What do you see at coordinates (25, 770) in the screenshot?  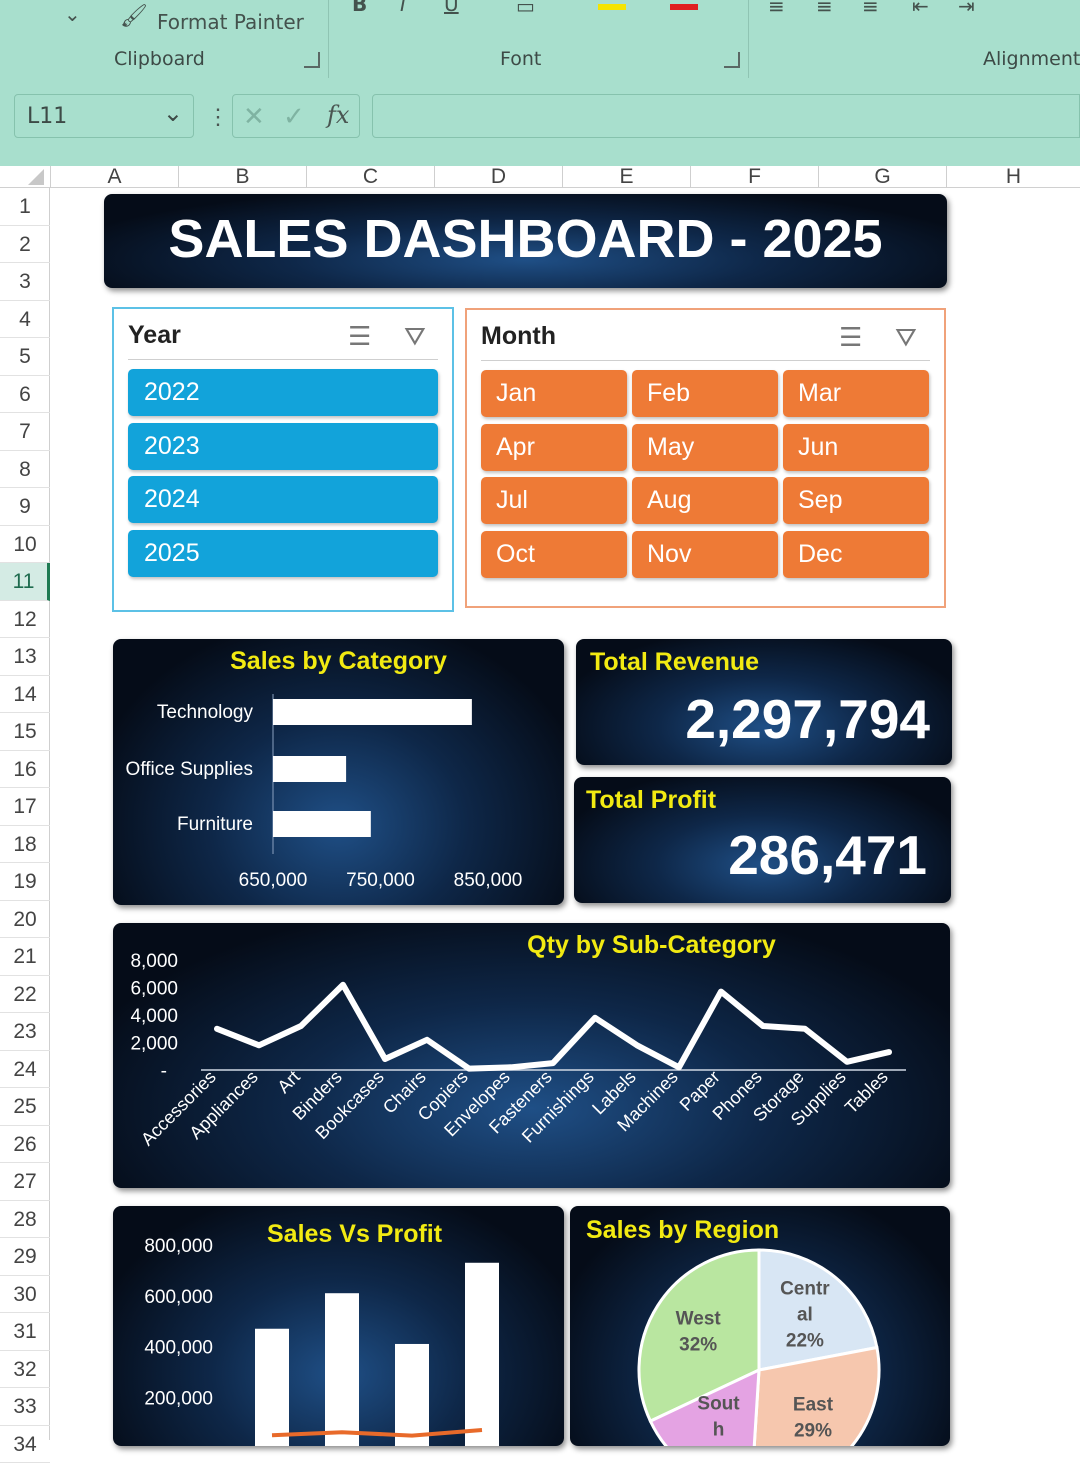 I see `row-header-16: 16` at bounding box center [25, 770].